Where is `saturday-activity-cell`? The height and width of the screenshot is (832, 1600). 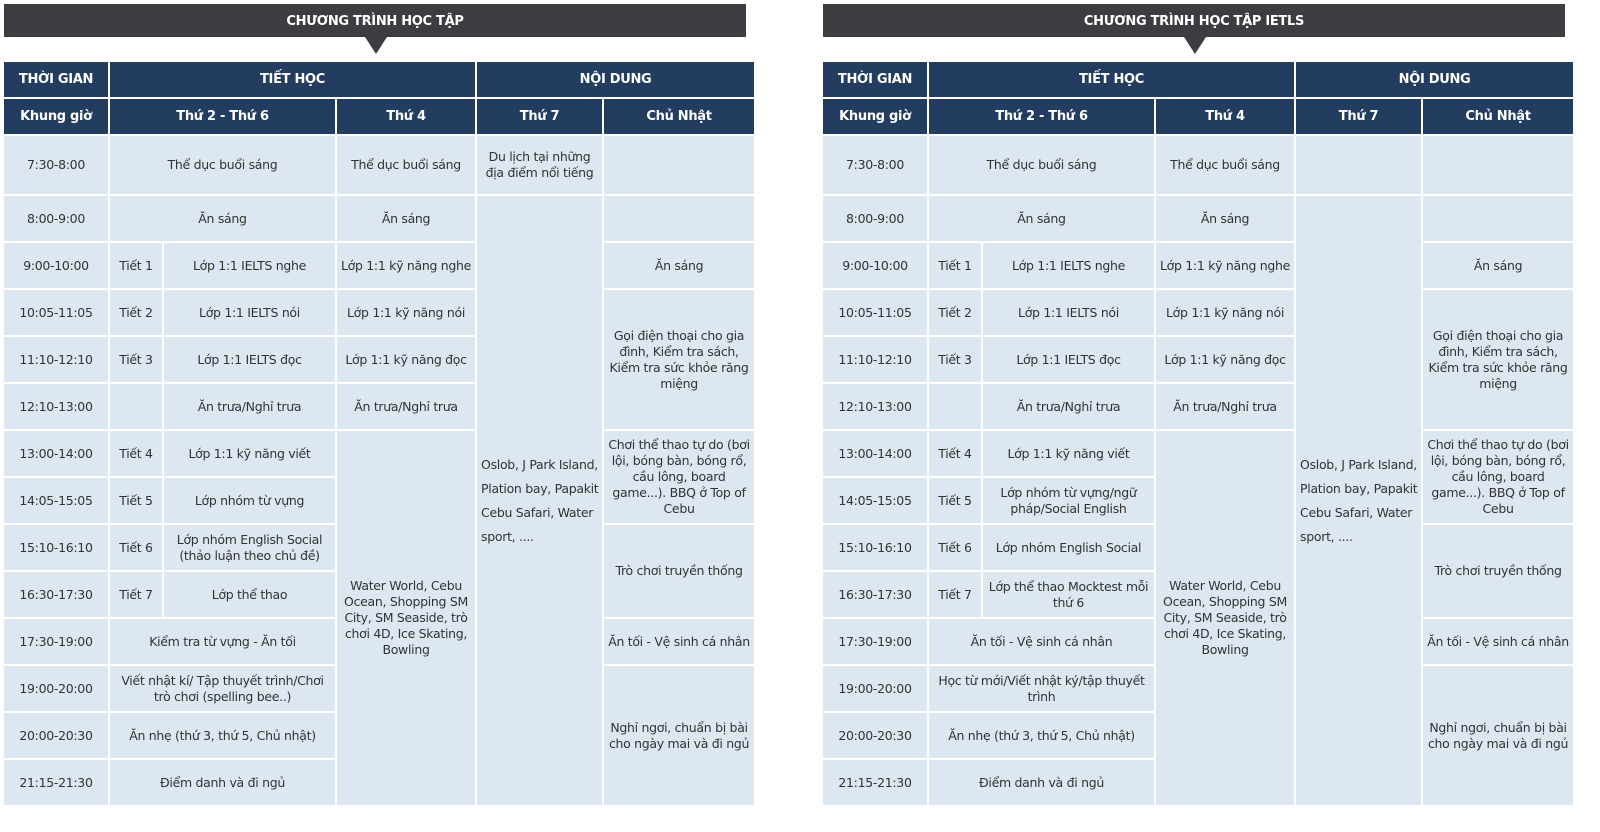 saturday-activity-cell is located at coordinates (1359, 165).